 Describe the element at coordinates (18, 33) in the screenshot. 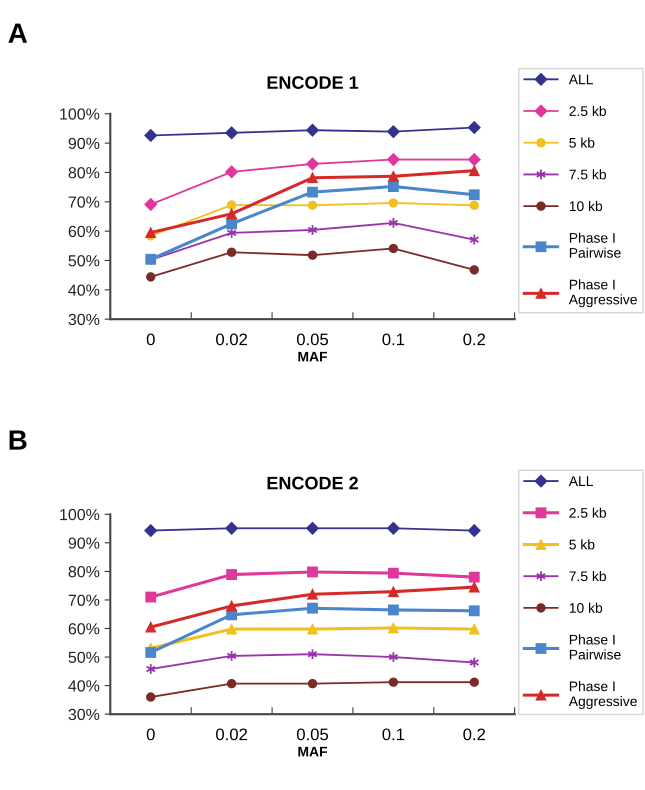

I see `text: A` at that location.